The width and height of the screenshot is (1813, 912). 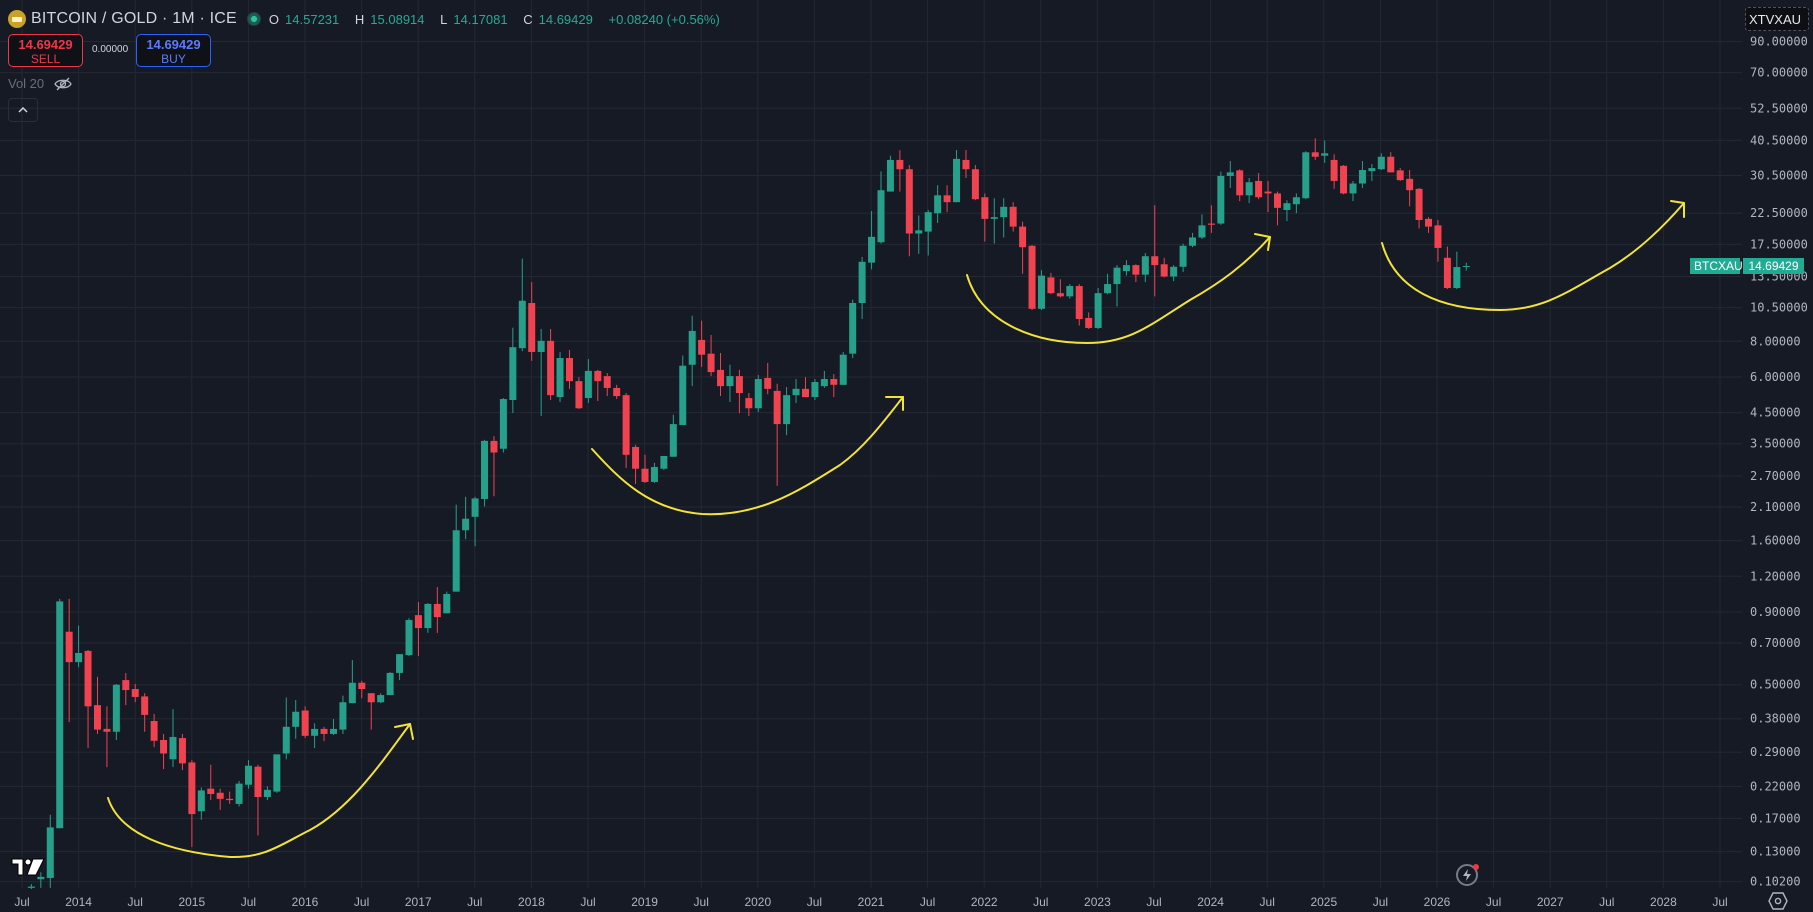 I want to click on buy-price: 14.69429, so click(x=173, y=44).